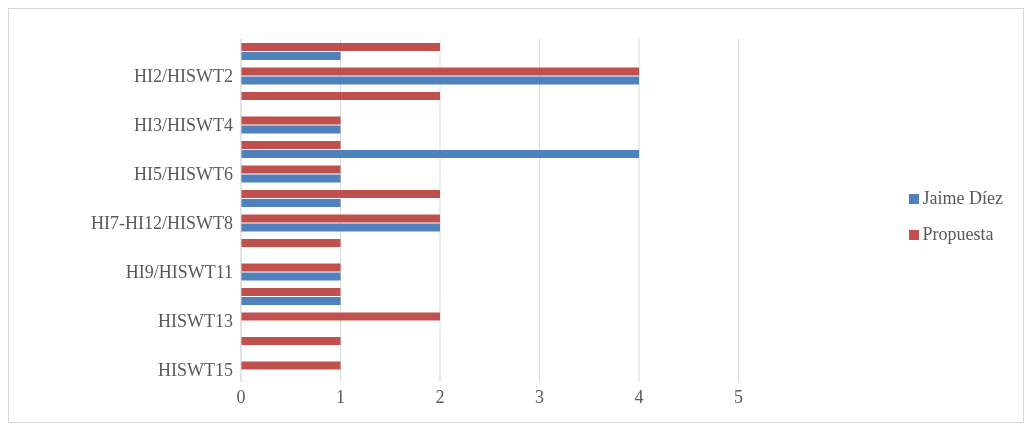  What do you see at coordinates (183, 125) in the screenshot?
I see `y-tick-label: HI3/HISWT4` at bounding box center [183, 125].